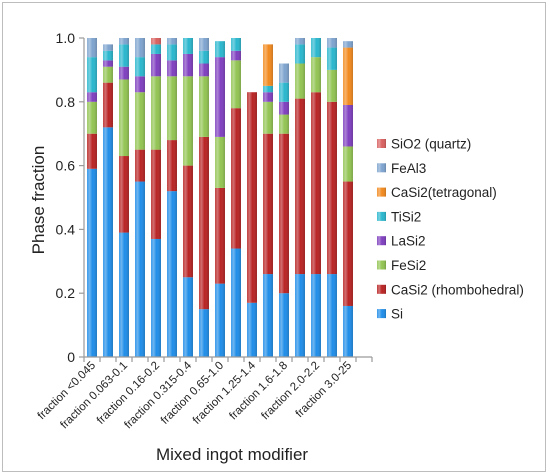  Describe the element at coordinates (258, 391) in the screenshot. I see `x-tick-label: fraction 1.6-1.8` at that location.